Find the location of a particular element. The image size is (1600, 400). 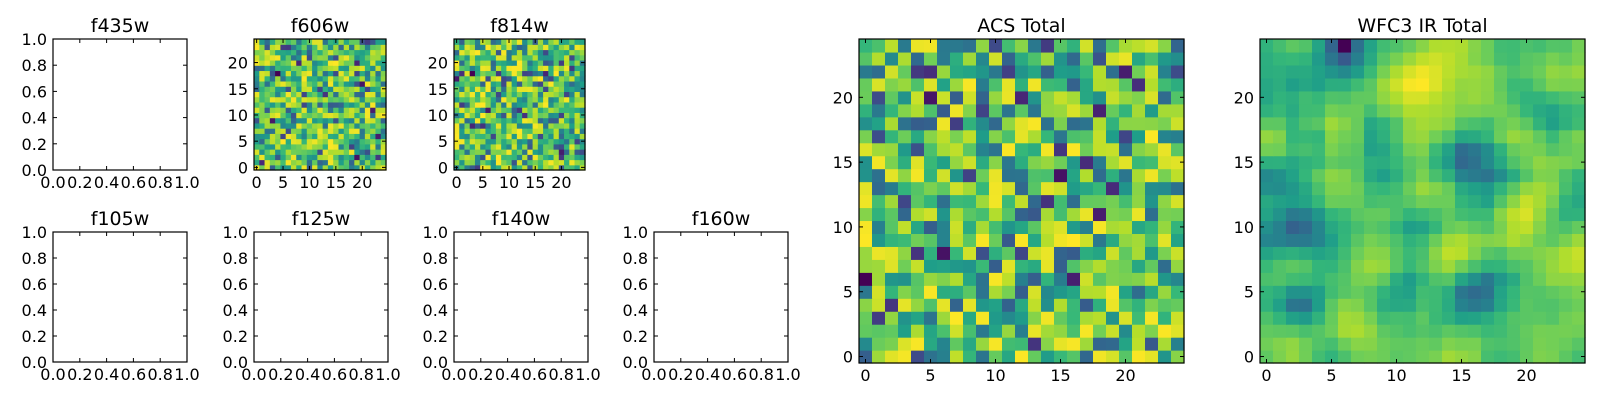

x-tick-label: 5 is located at coordinates (1331, 375).